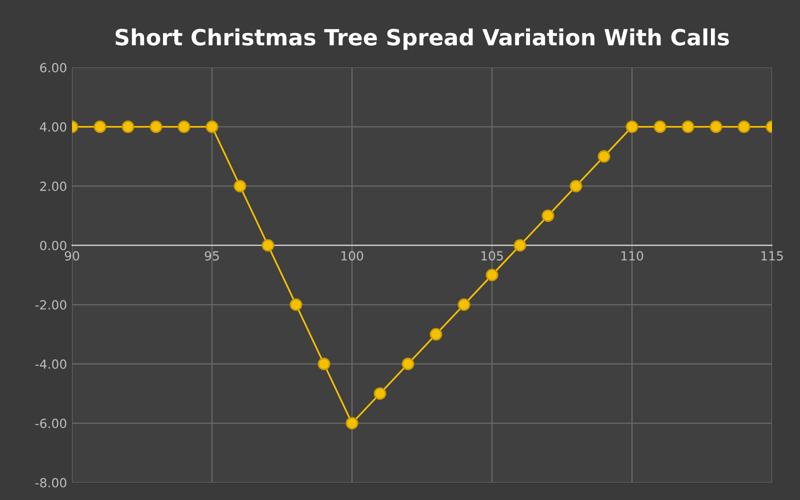  Describe the element at coordinates (72, 256) in the screenshot. I see `x-tick-label: 90` at that location.